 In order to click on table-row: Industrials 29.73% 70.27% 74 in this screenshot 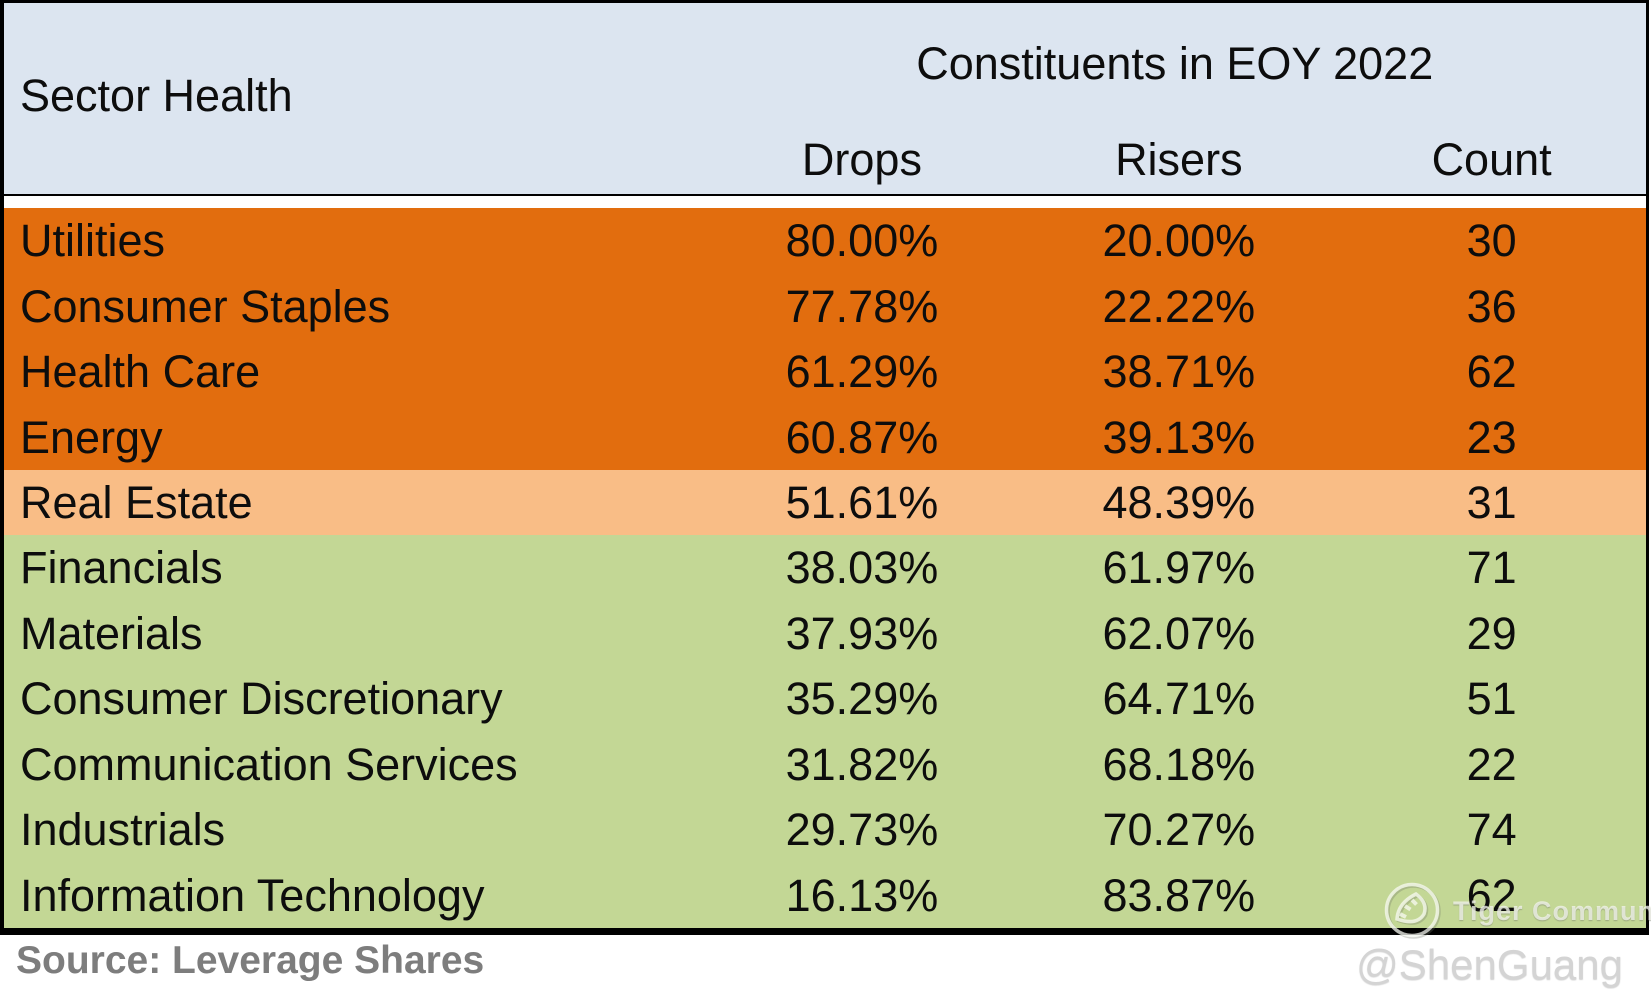, I will do `click(825, 830)`.